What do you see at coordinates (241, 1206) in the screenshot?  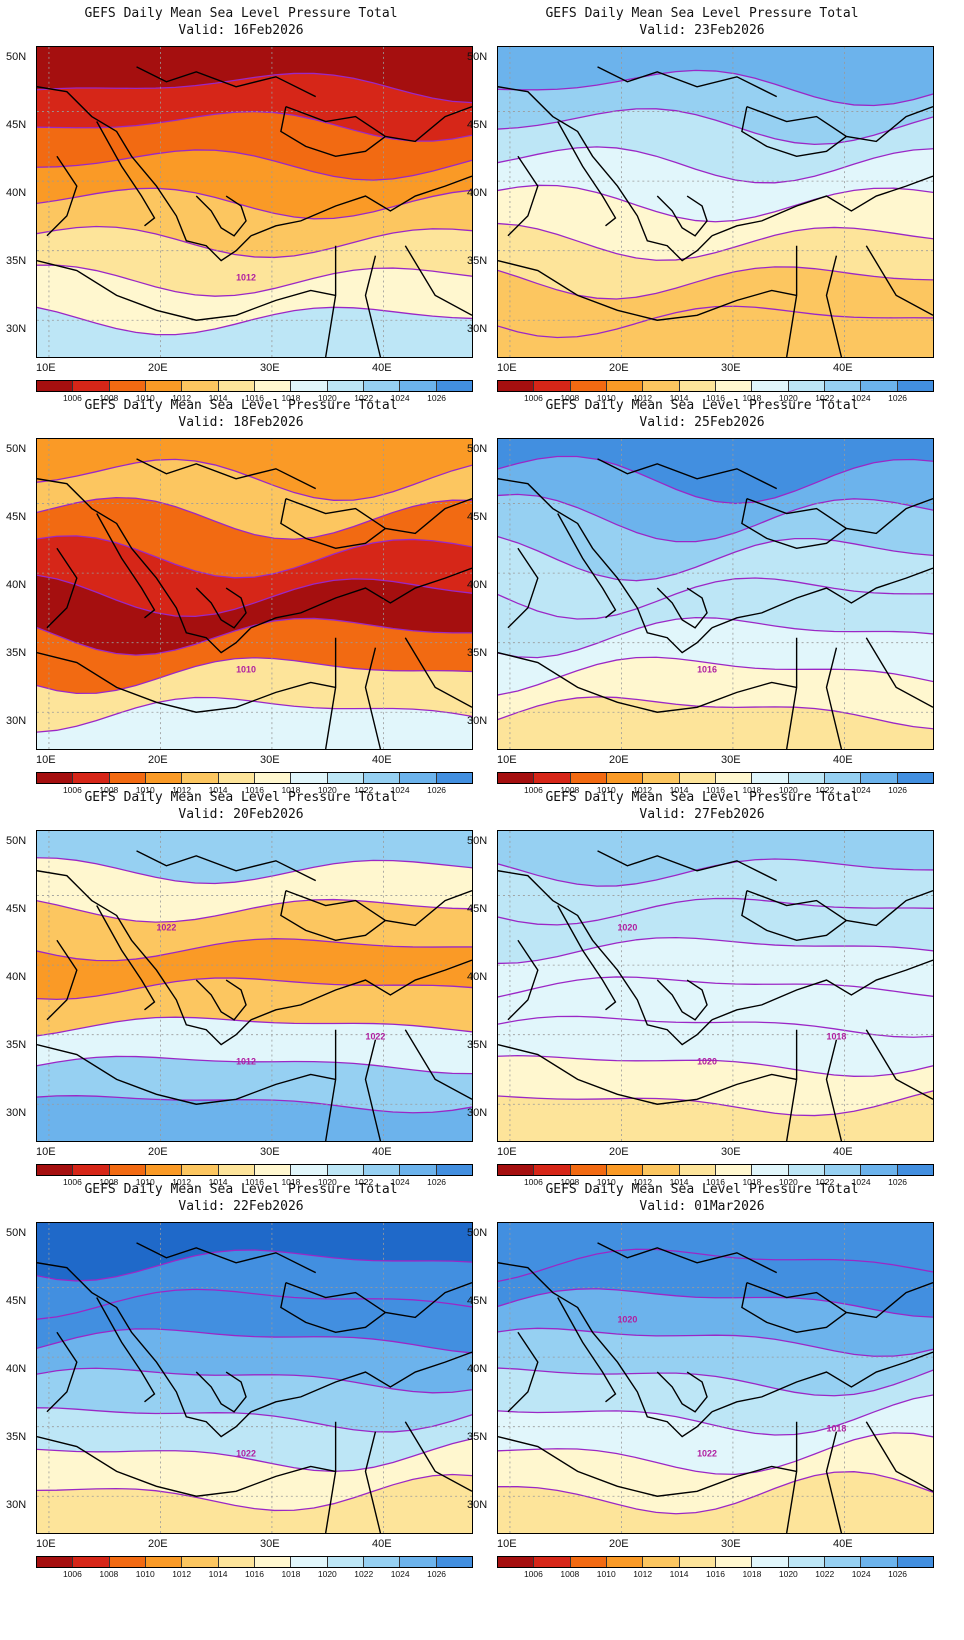 I see `panel-valid-date: Valid: 22Feb2026` at bounding box center [241, 1206].